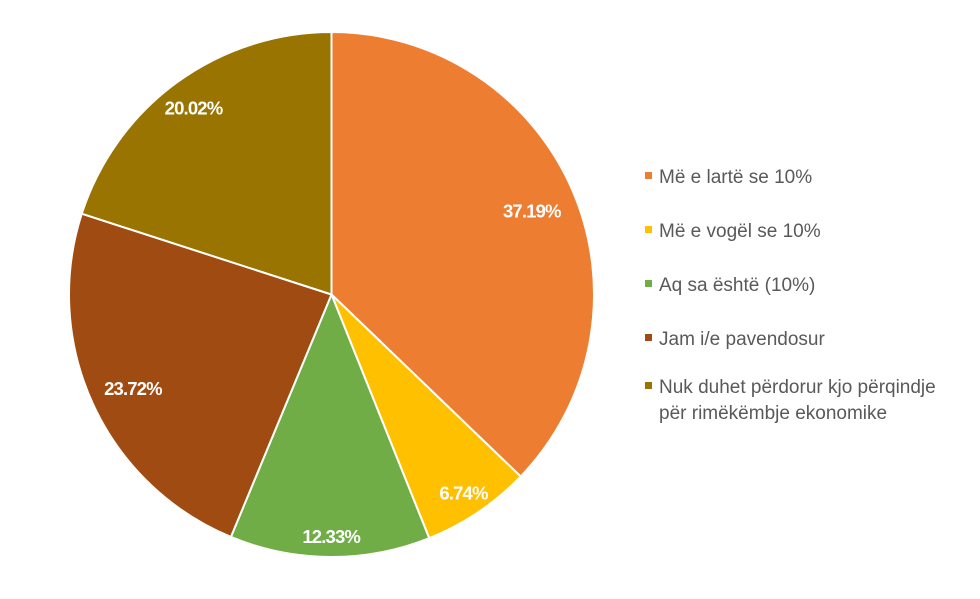  I want to click on svg-text: 6.74%, so click(463, 492).